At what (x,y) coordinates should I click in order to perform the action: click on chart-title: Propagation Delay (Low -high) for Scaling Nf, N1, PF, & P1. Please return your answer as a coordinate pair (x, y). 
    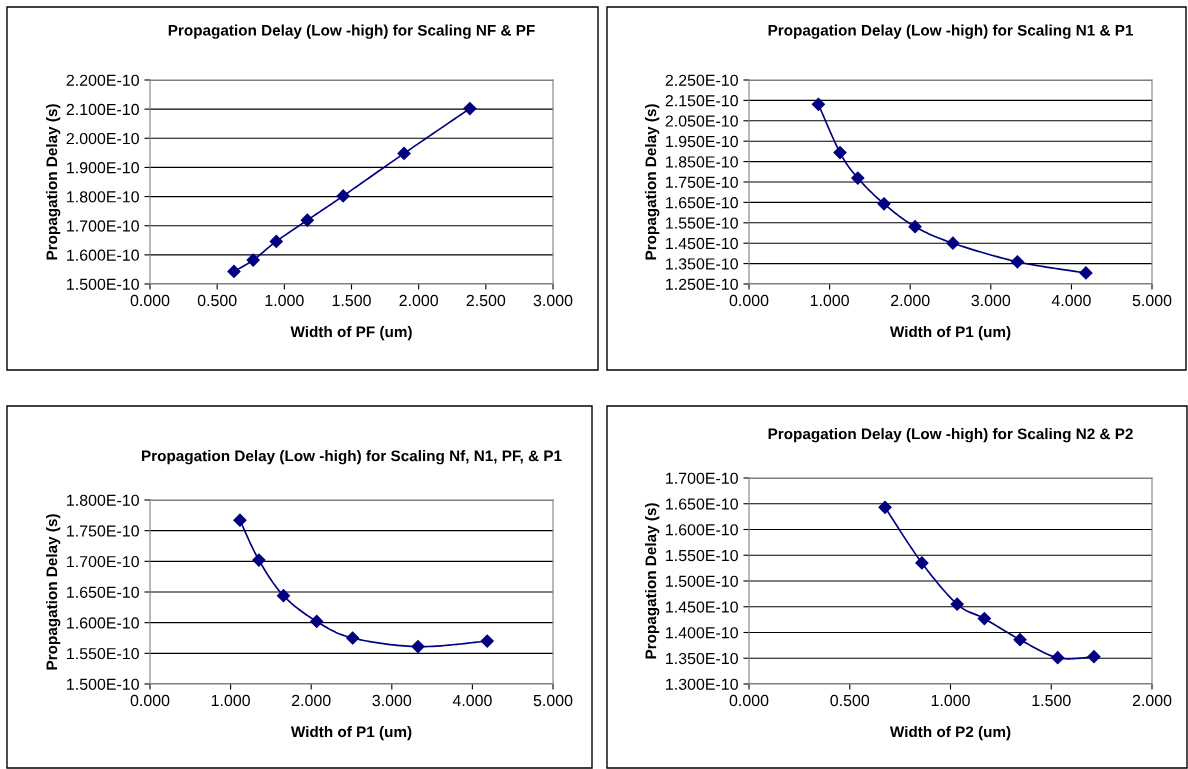
    Looking at the image, I should click on (352, 457).